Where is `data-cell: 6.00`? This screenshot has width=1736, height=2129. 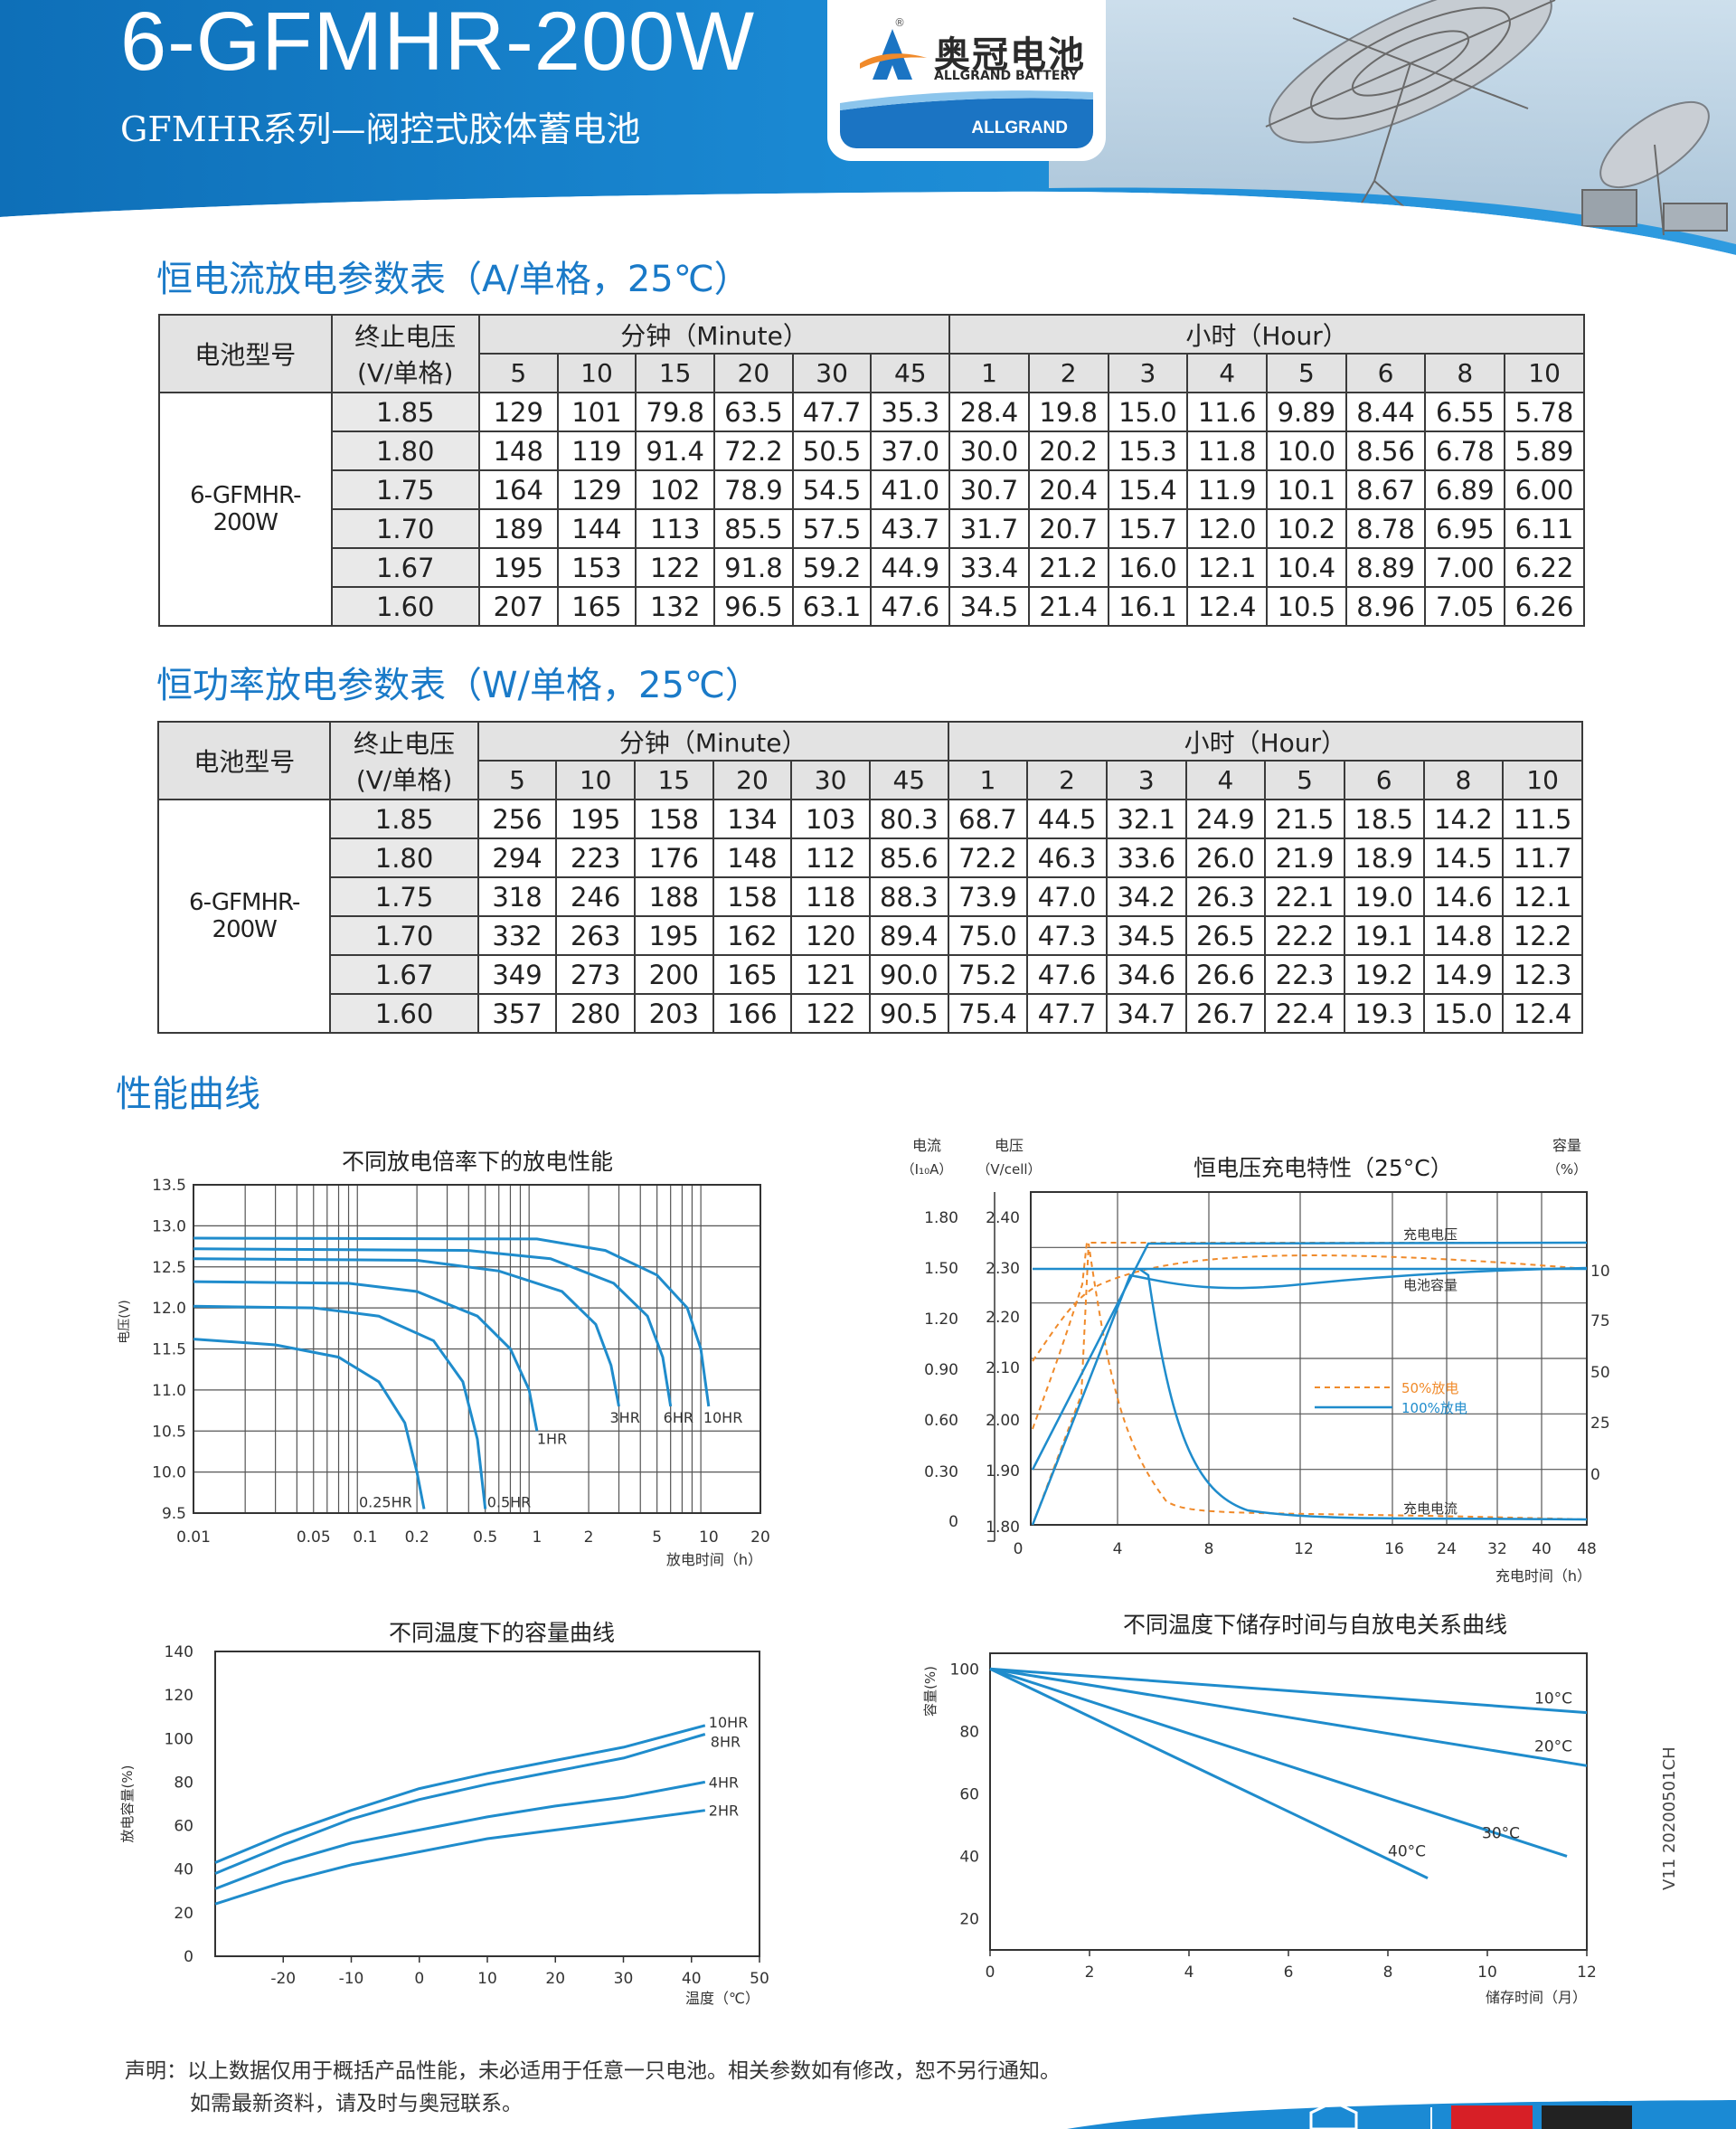
data-cell: 6.00 is located at coordinates (1544, 490).